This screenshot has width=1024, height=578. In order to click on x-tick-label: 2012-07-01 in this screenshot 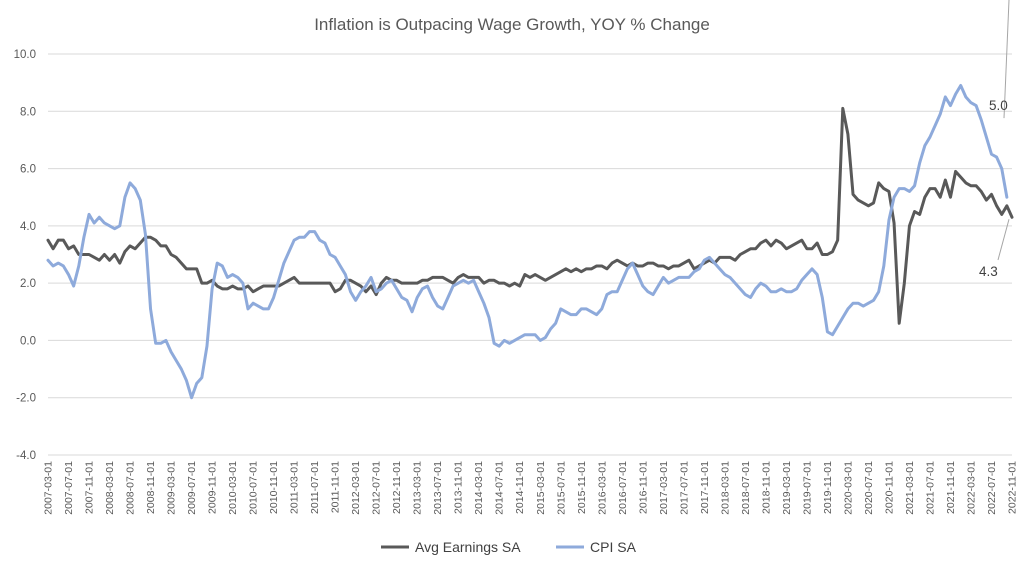, I will do `click(377, 488)`.